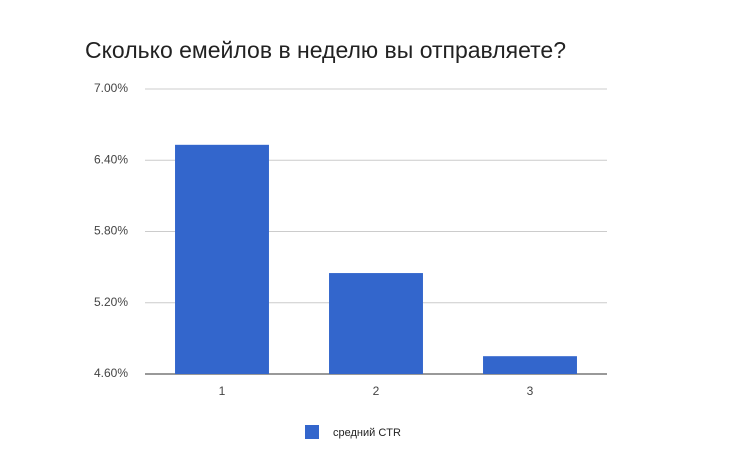 The height and width of the screenshot is (464, 750). What do you see at coordinates (530, 391) in the screenshot?
I see `x-tick-label: 3` at bounding box center [530, 391].